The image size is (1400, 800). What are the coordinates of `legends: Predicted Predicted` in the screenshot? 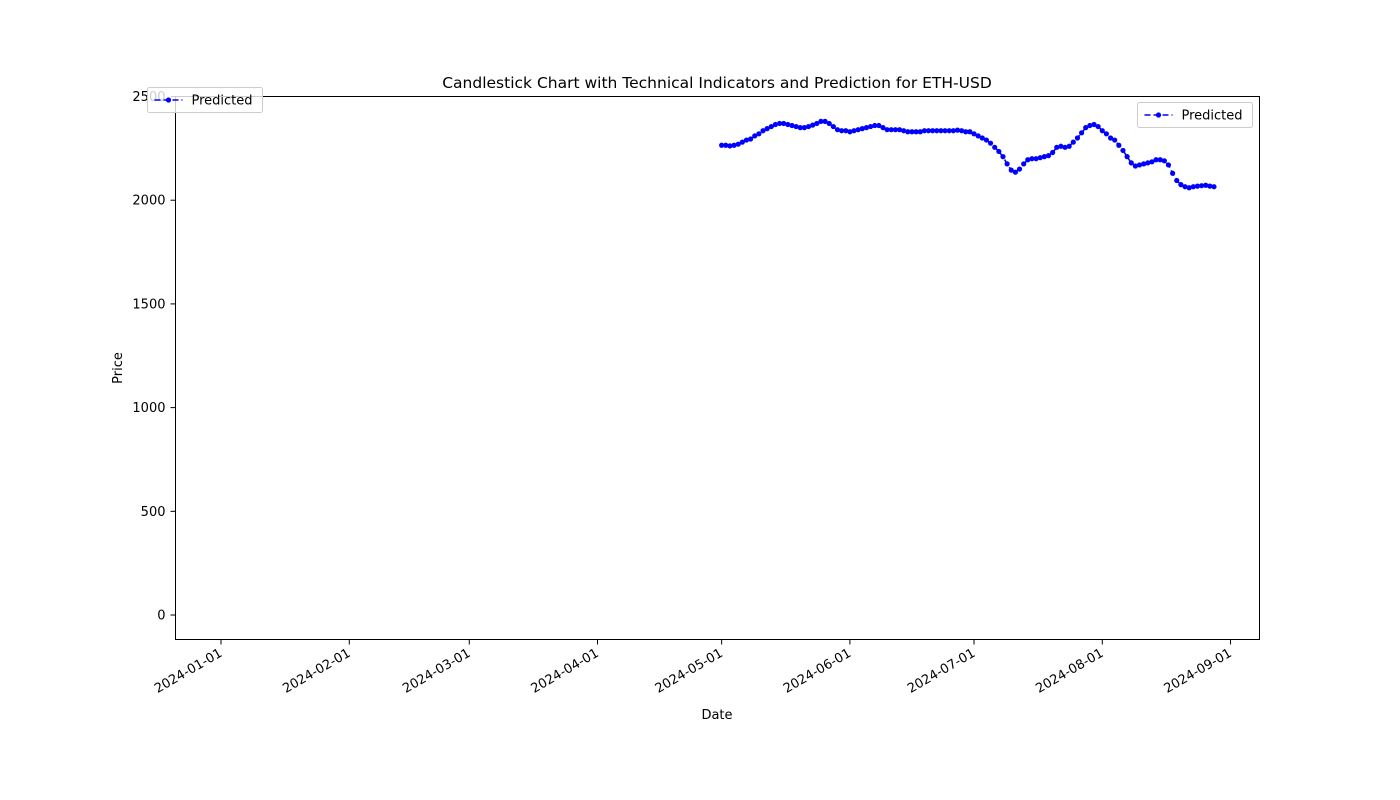 It's located at (700, 107).